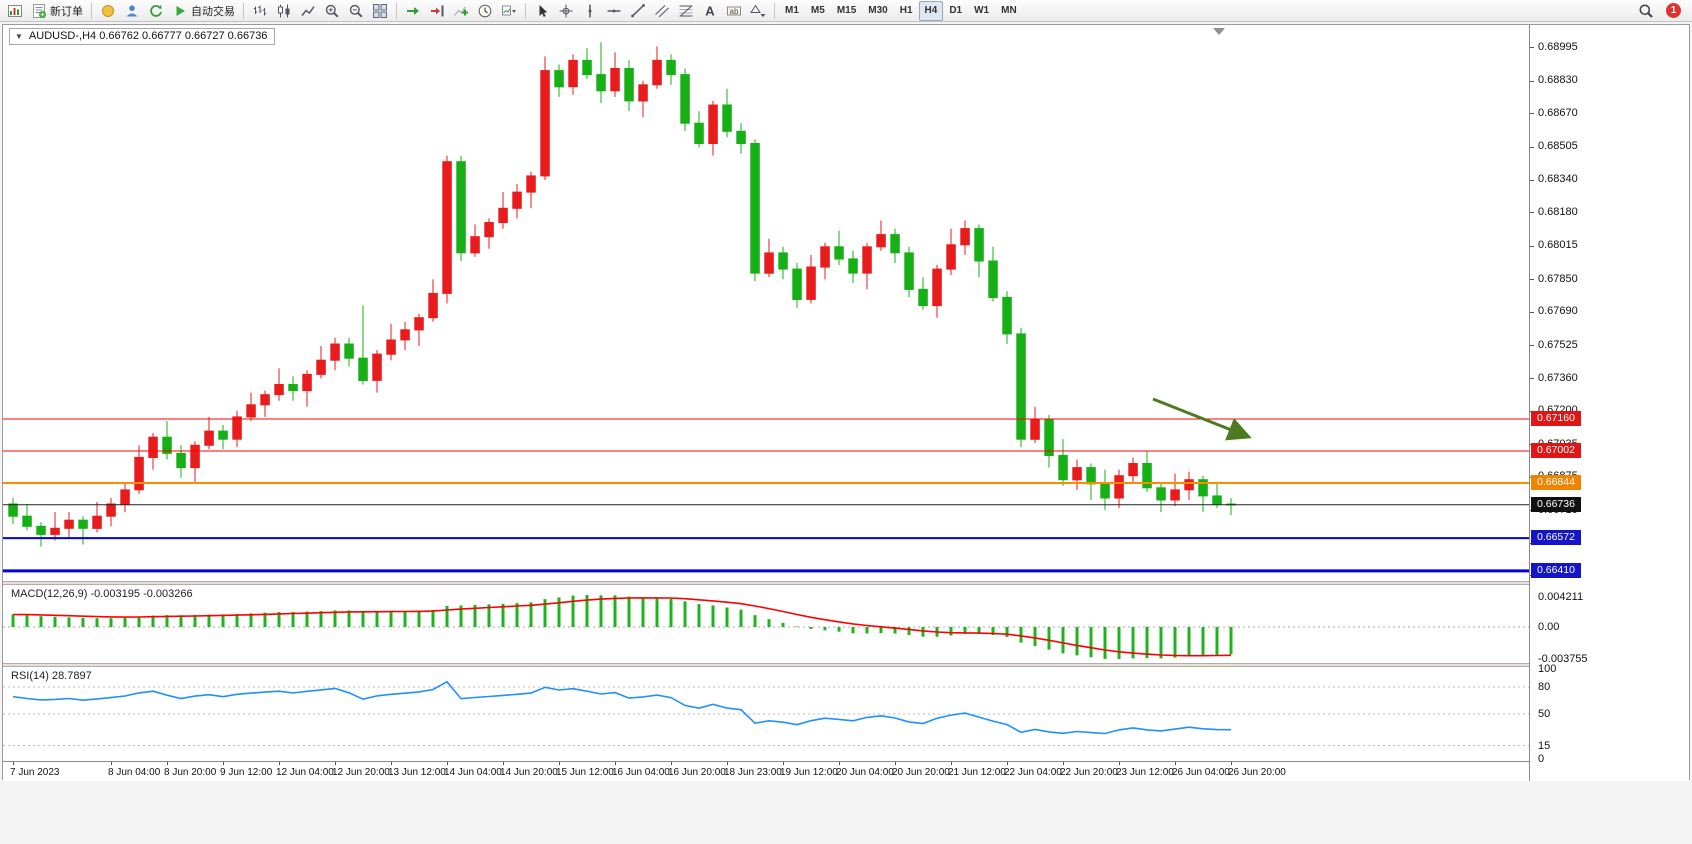 The height and width of the screenshot is (844, 1692). I want to click on timeframe-m5: M5, so click(818, 11).